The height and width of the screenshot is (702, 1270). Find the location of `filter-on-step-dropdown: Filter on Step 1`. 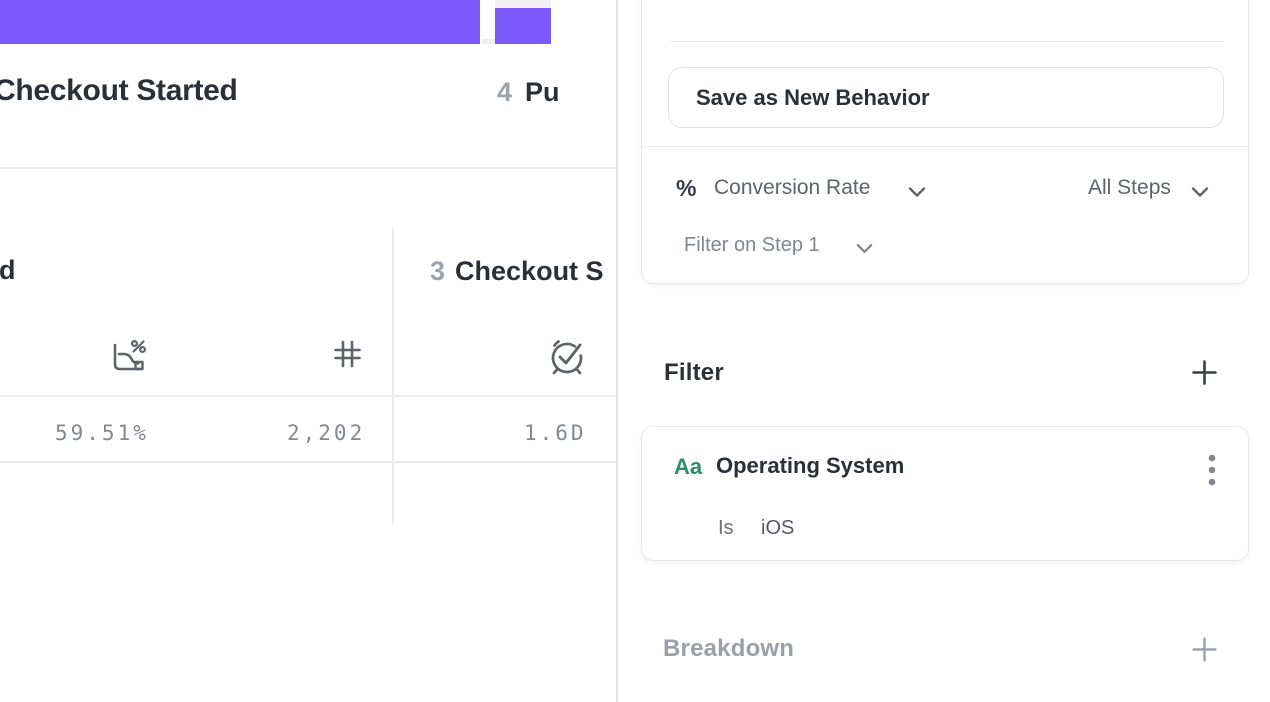

filter-on-step-dropdown: Filter on Step 1 is located at coordinates (752, 245).